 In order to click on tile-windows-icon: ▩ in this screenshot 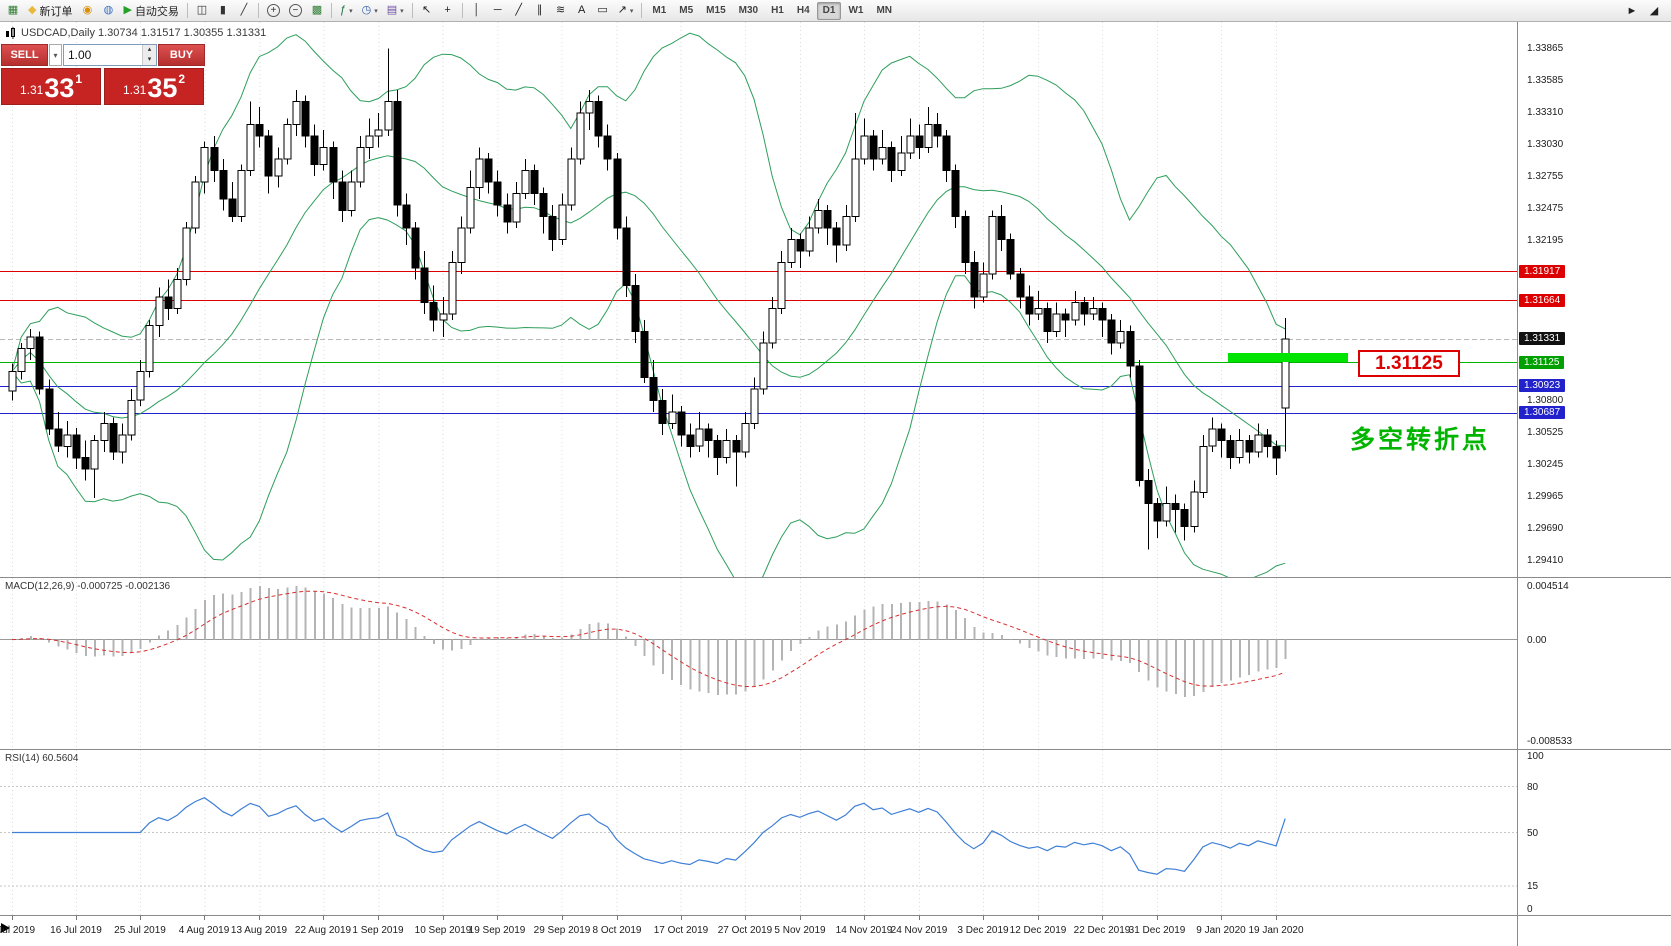, I will do `click(317, 10)`.